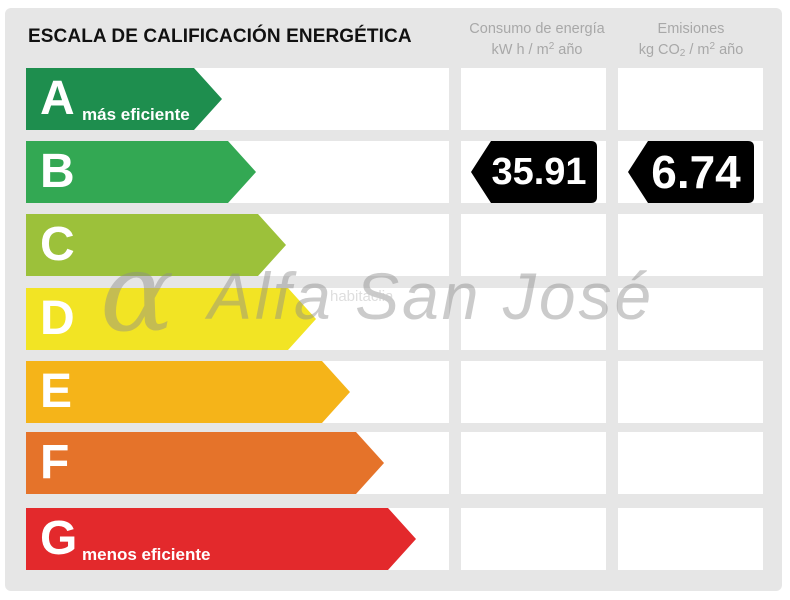 The width and height of the screenshot is (790, 600). Describe the element at coordinates (141, 172) in the screenshot. I see `rating-bar-b: B` at that location.